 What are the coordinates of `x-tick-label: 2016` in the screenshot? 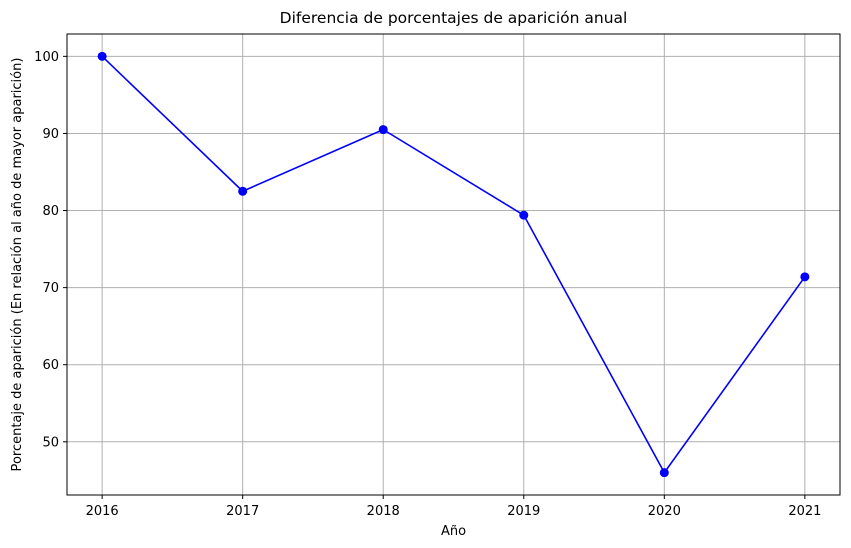 It's located at (102, 511).